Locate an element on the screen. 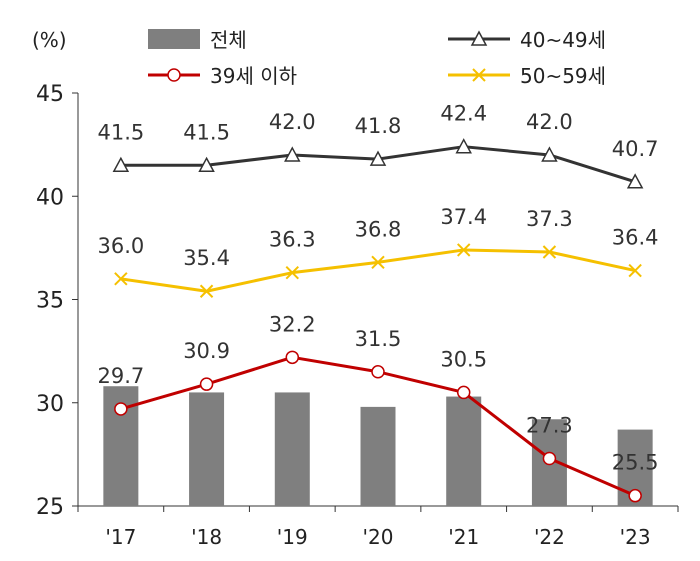 The image size is (700, 561). legend-label-total: 전체 is located at coordinates (228, 40).